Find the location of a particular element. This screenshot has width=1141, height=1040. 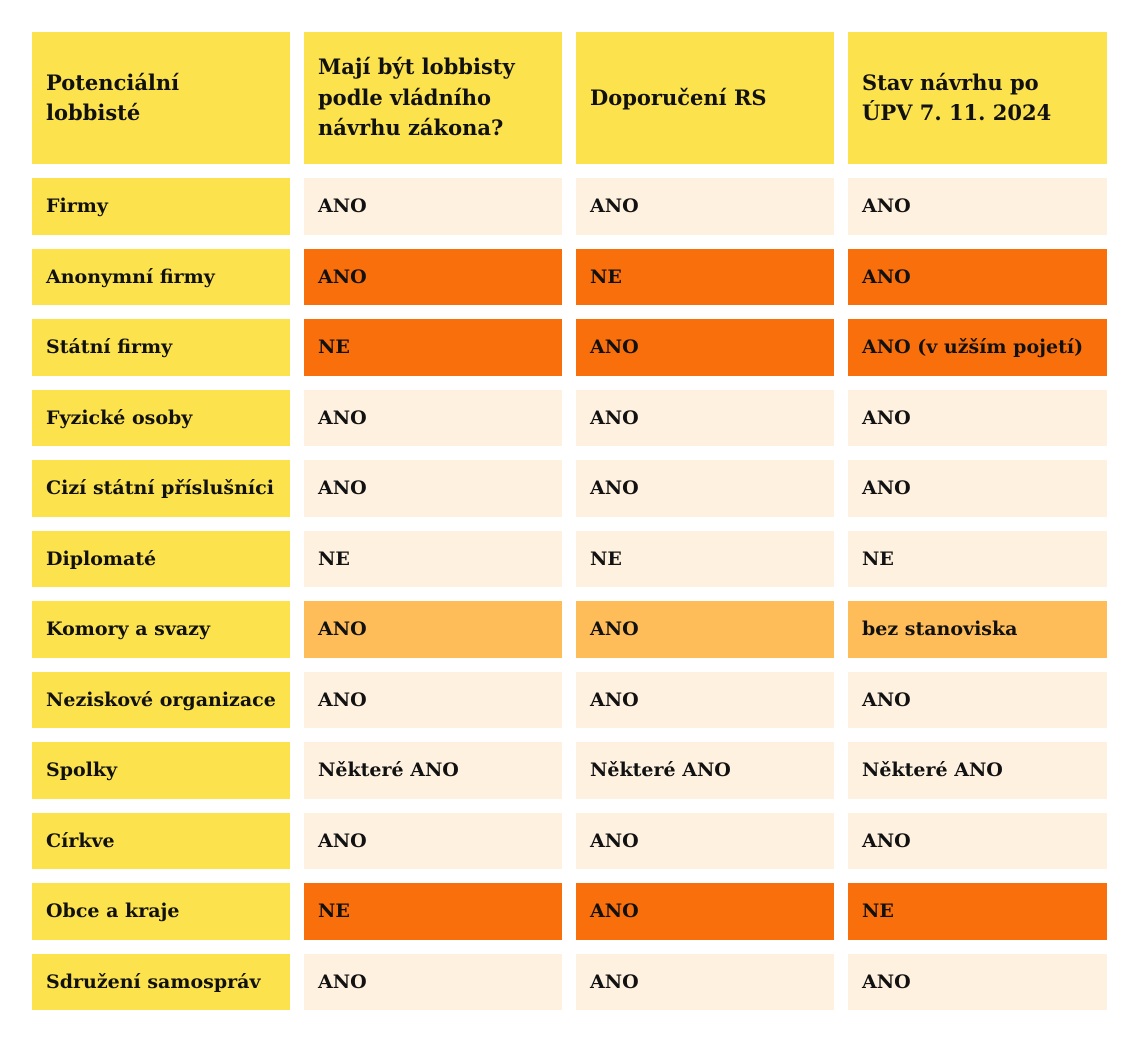

row-label: Komory a svazy is located at coordinates (161, 629).